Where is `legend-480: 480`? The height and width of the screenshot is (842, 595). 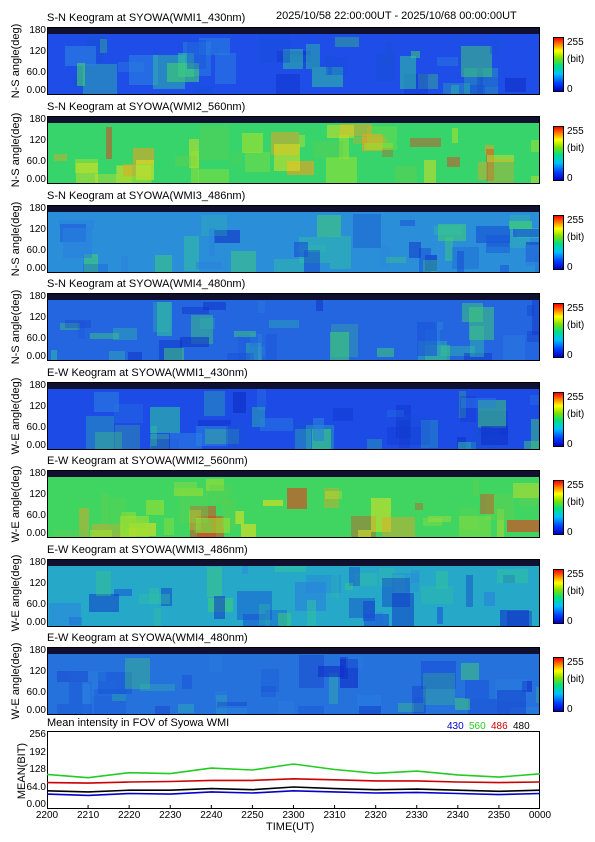 legend-480: 480 is located at coordinates (521, 726).